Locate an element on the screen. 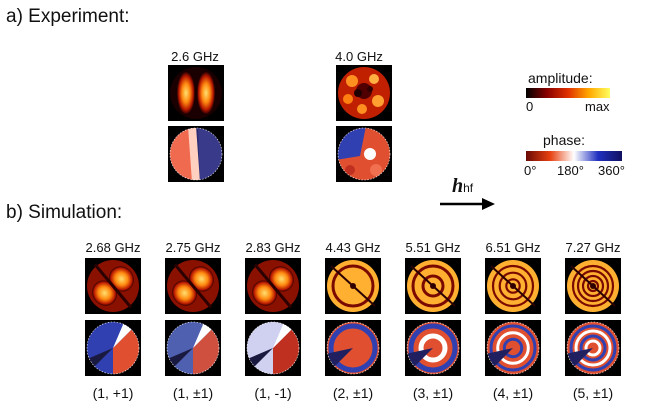 The image size is (651, 410). field-label-main: h is located at coordinates (458, 186).